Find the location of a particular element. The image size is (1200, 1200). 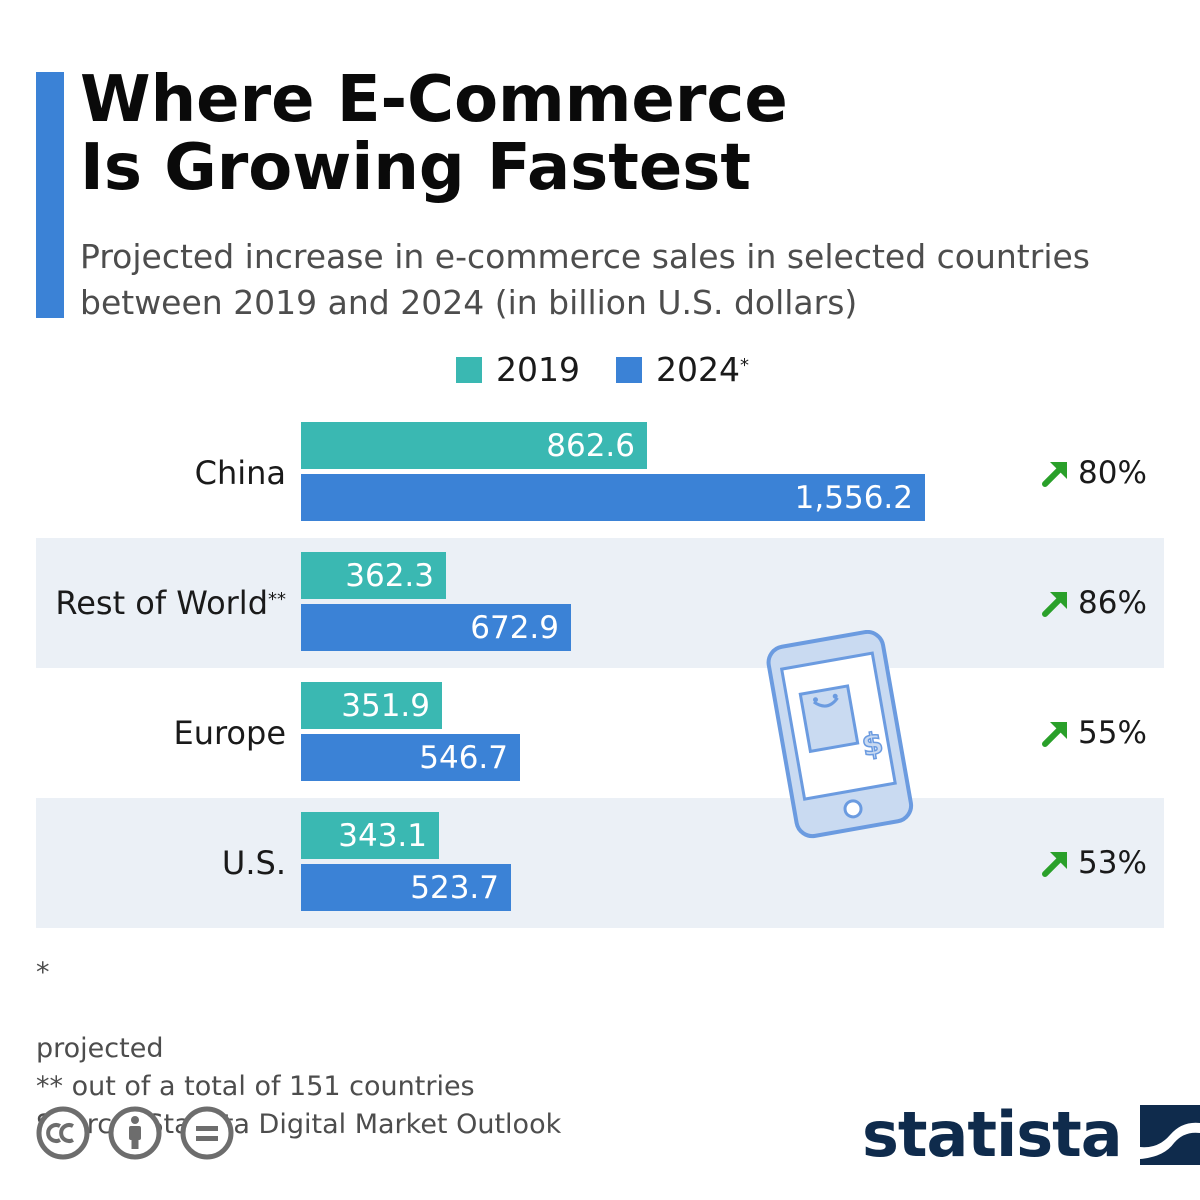

chart-row: China 862.6 1,556.2 80% is located at coordinates (600, 473).